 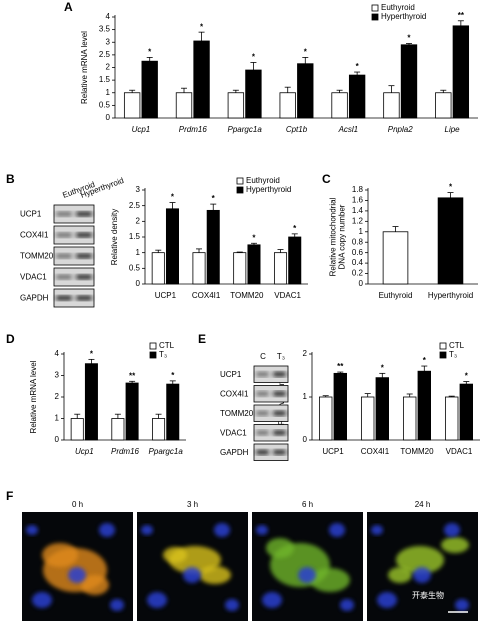 What do you see at coordinates (348, 129) in the screenshot?
I see `x-tick-label: Acsl1` at bounding box center [348, 129].